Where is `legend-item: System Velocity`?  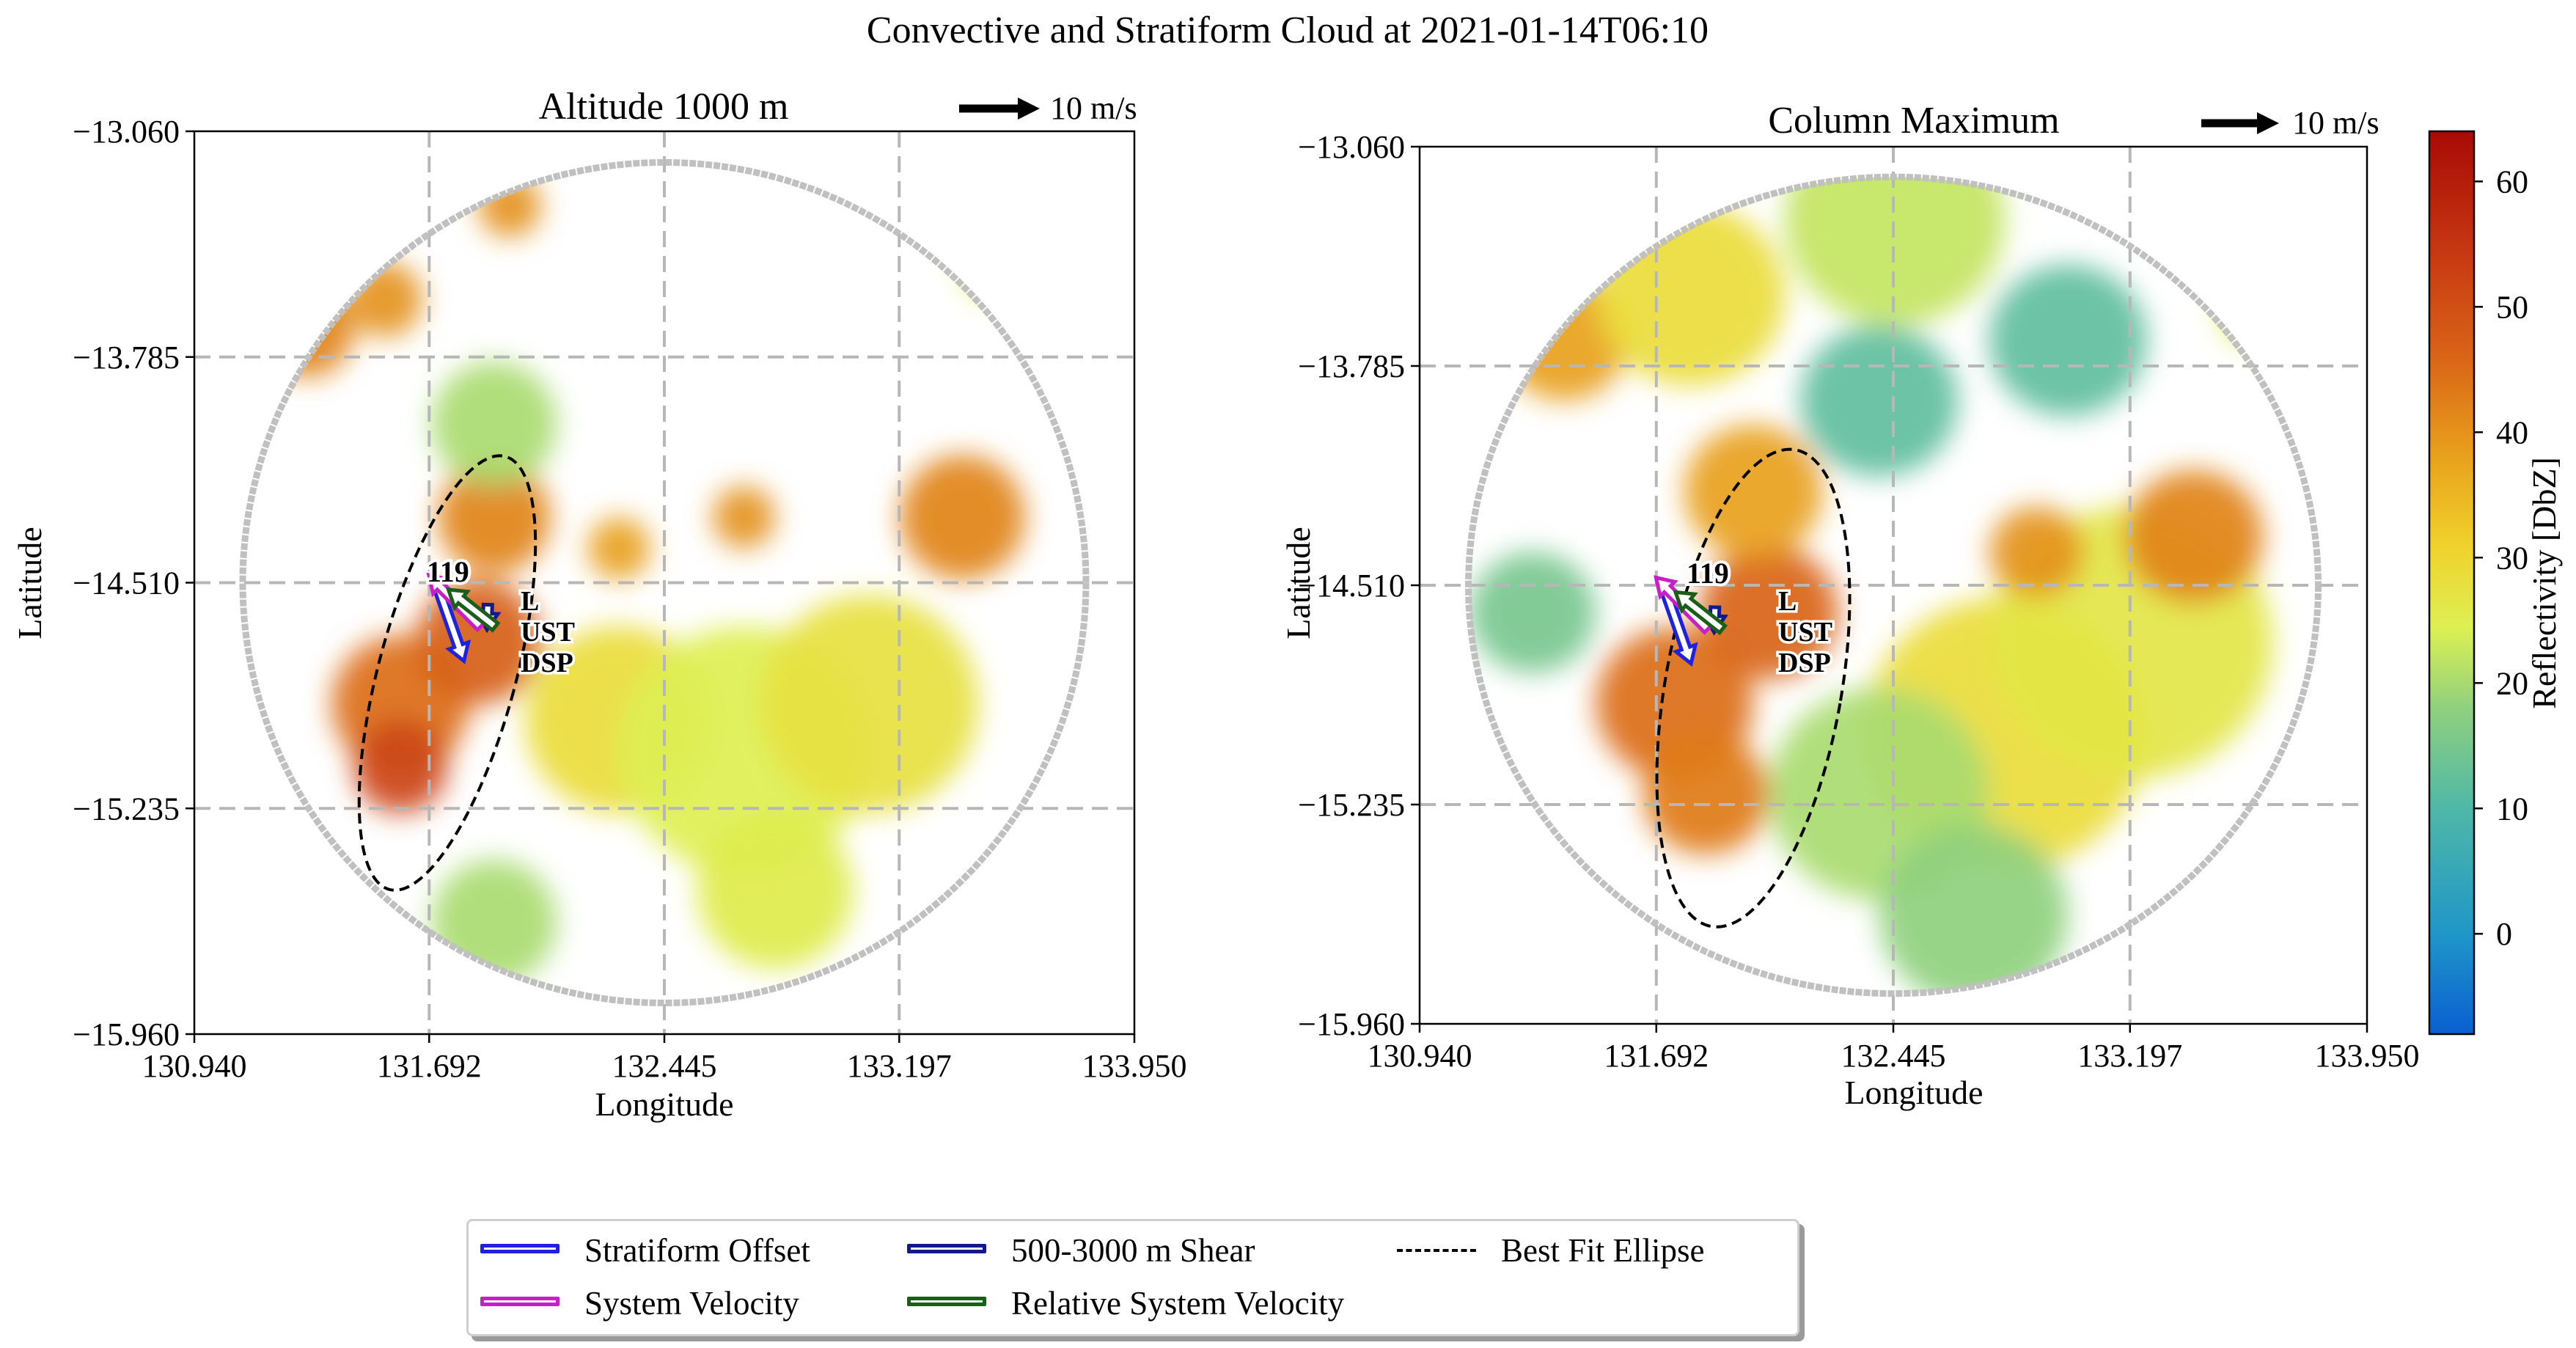
legend-item: System Velocity is located at coordinates (637, 1303).